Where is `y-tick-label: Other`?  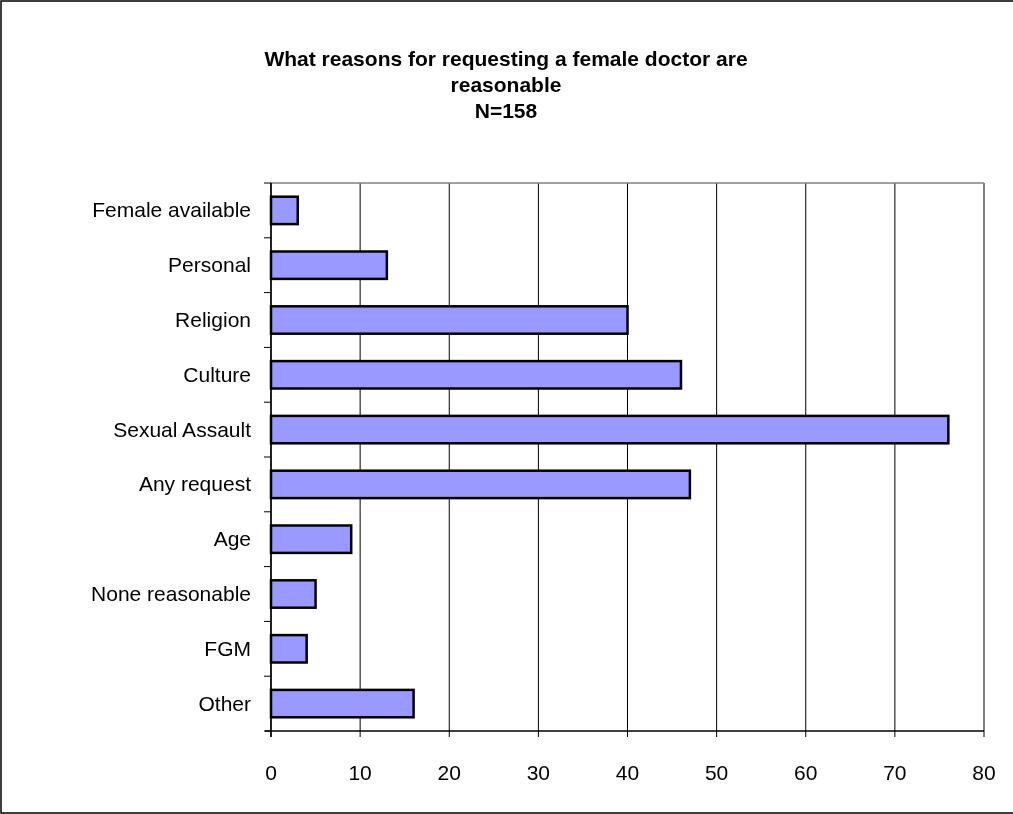
y-tick-label: Other is located at coordinates (224, 703).